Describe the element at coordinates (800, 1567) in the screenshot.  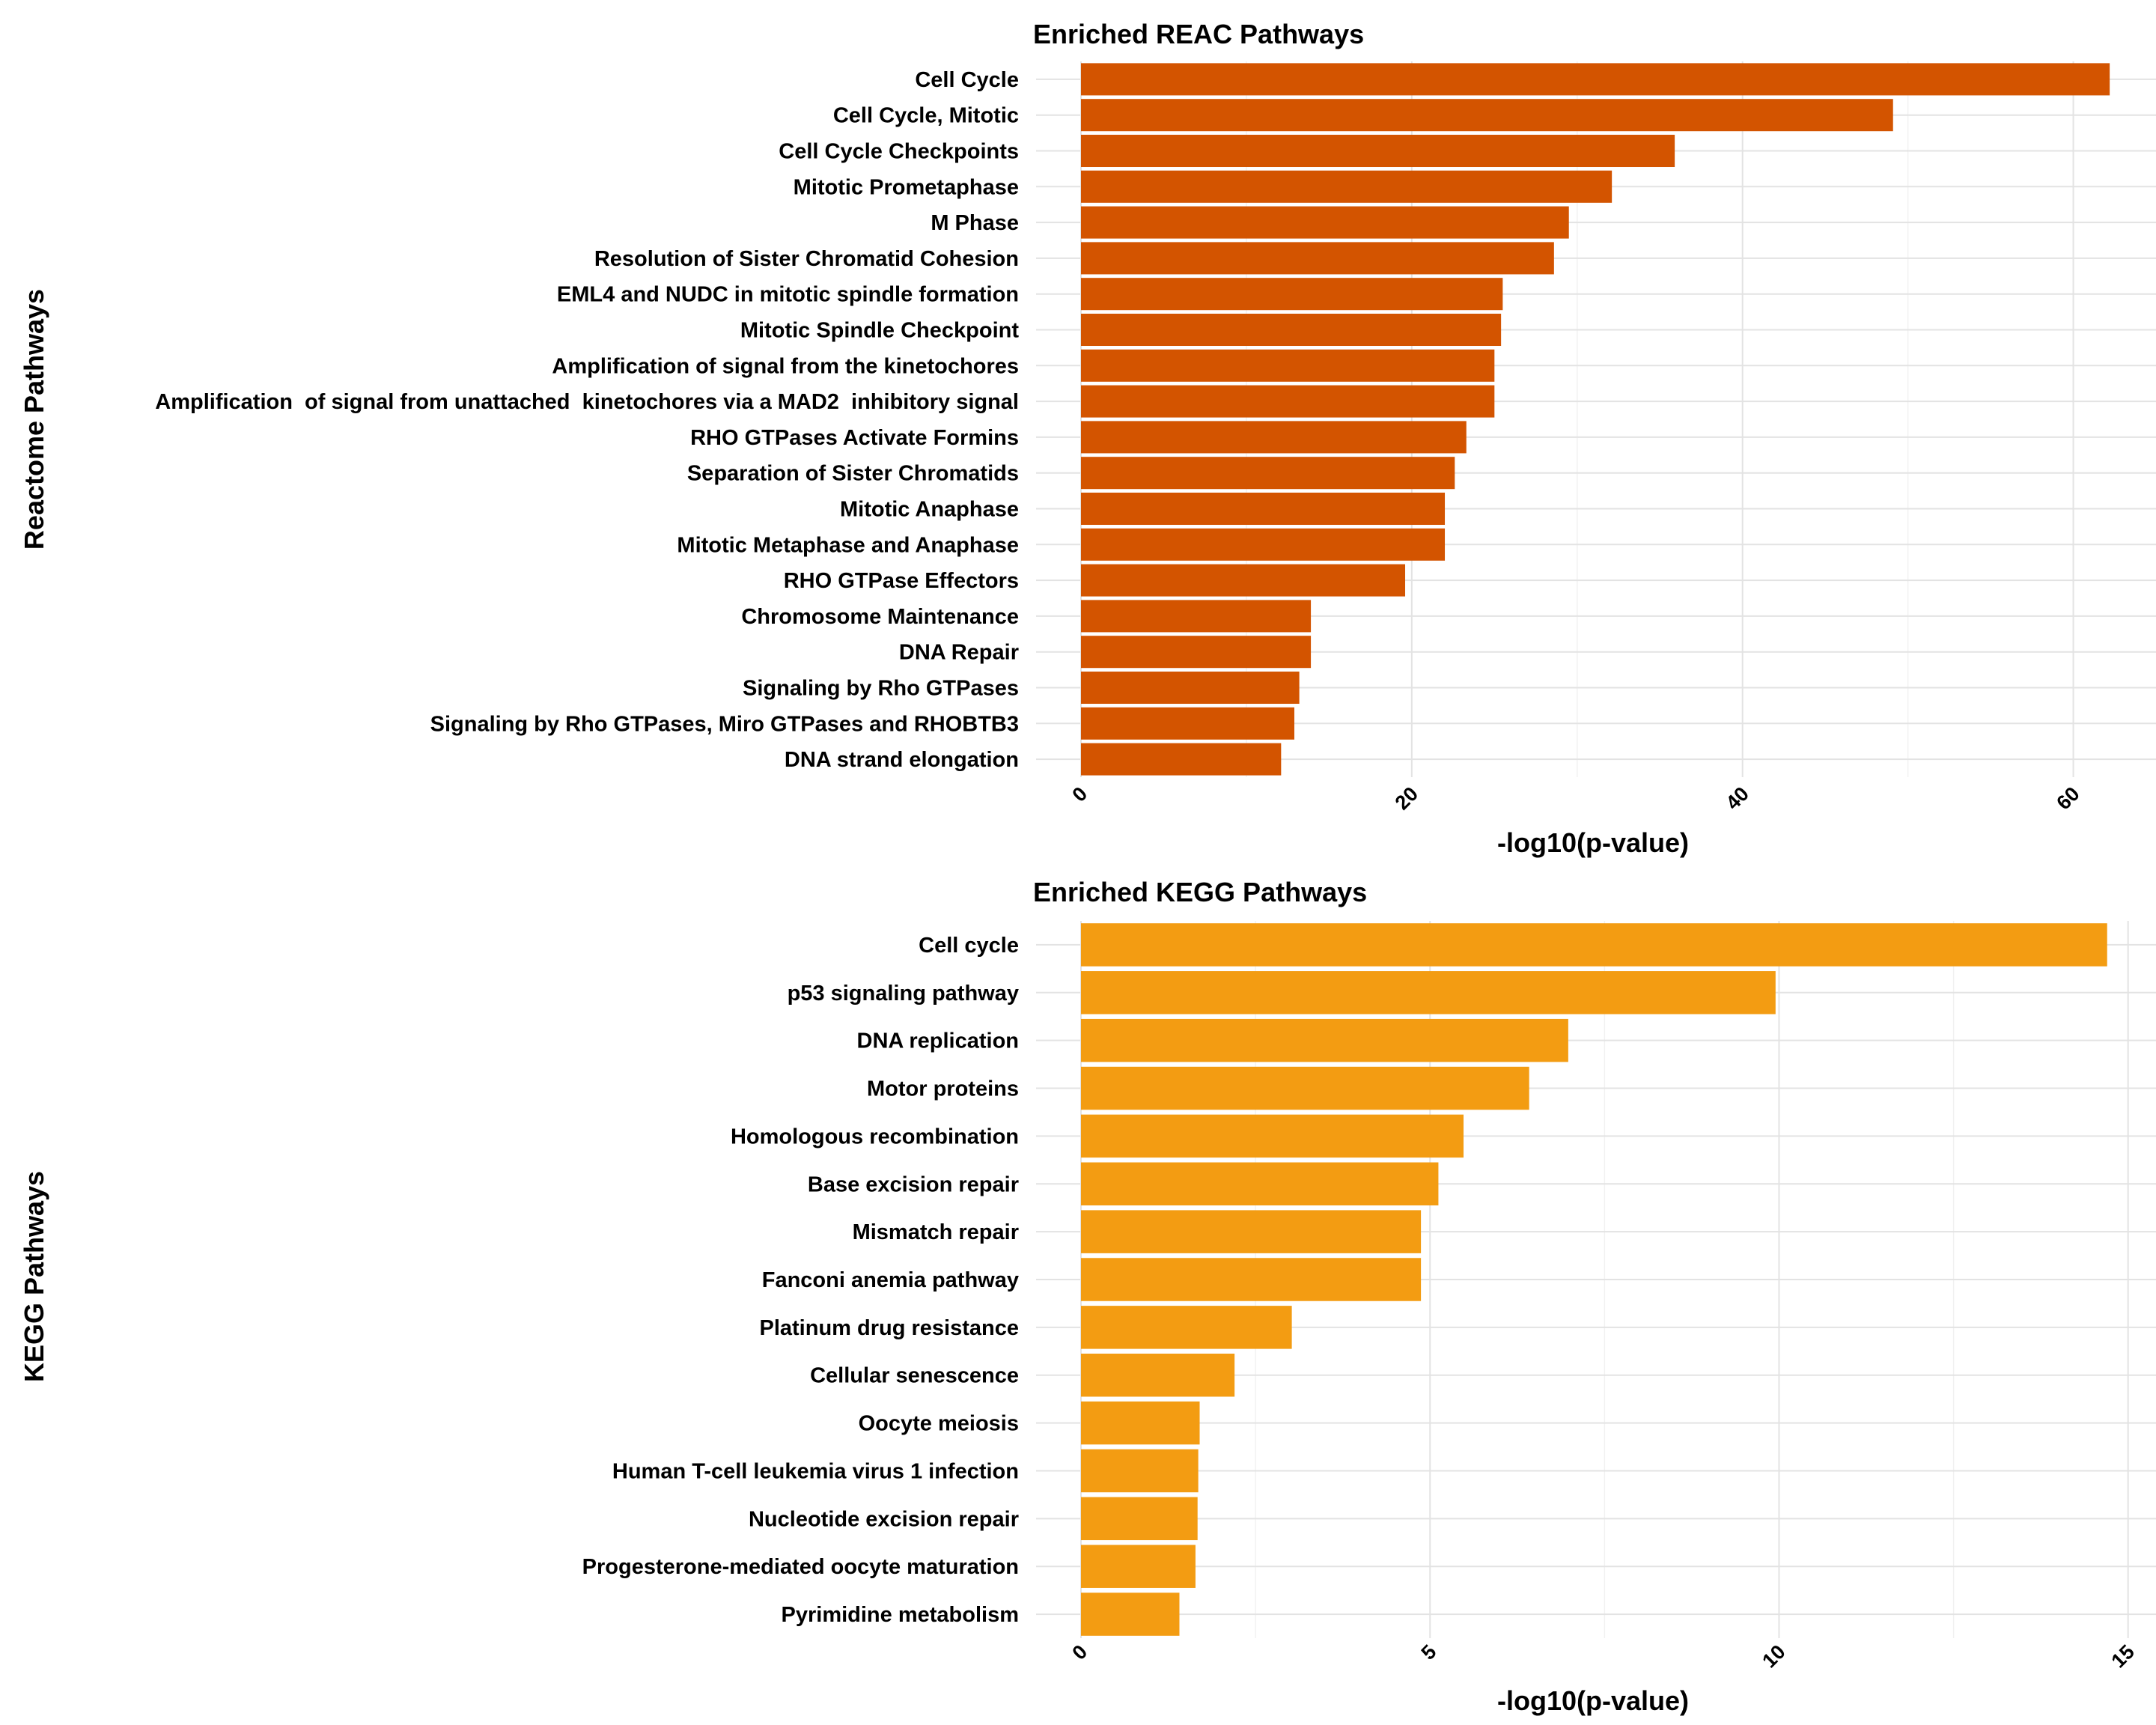
I see `kegg-category-label: Progesterone-mediated oocyte maturation` at that location.